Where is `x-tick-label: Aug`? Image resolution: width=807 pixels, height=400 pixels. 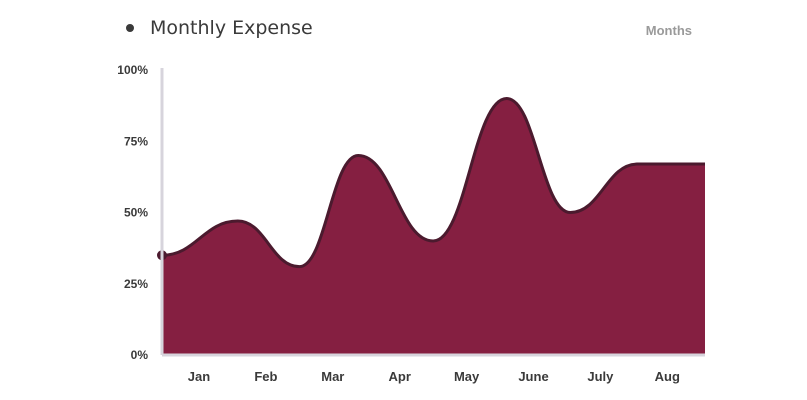 x-tick-label: Aug is located at coordinates (667, 376).